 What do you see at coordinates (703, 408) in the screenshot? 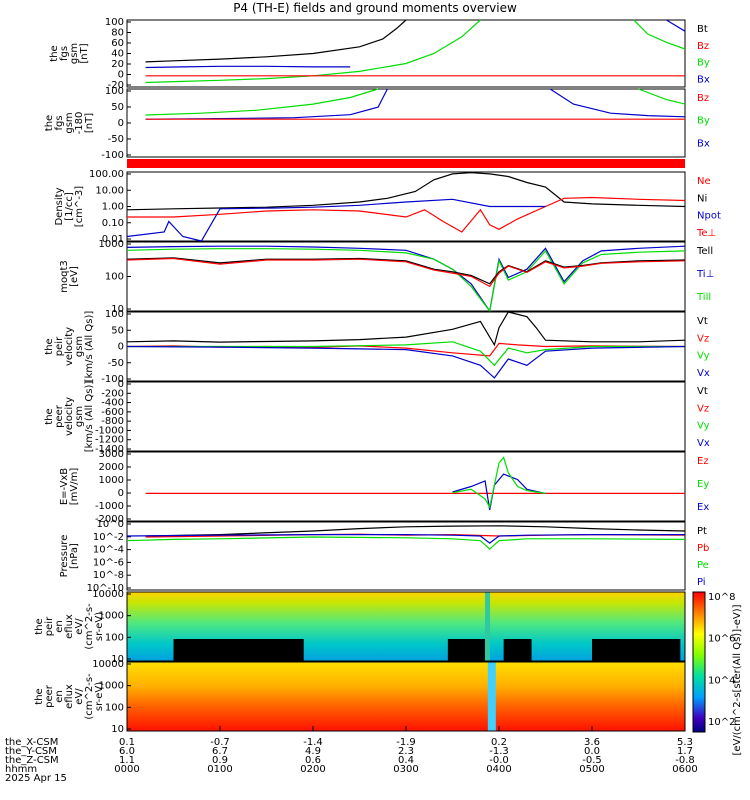
I see `legend-entry: Vz` at bounding box center [703, 408].